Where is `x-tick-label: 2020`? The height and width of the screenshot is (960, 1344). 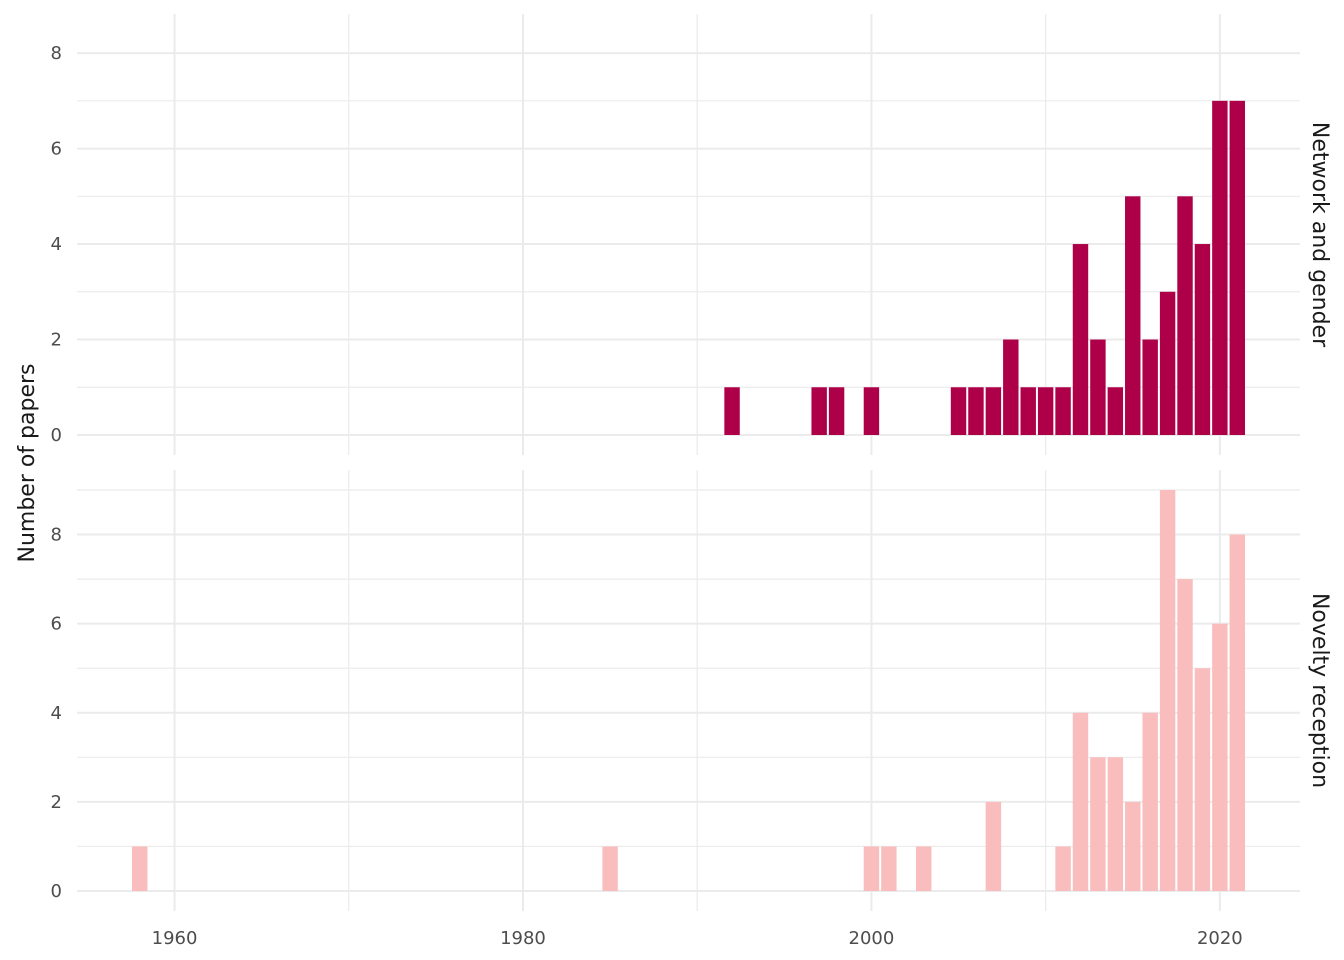
x-tick-label: 2020 is located at coordinates (1220, 938).